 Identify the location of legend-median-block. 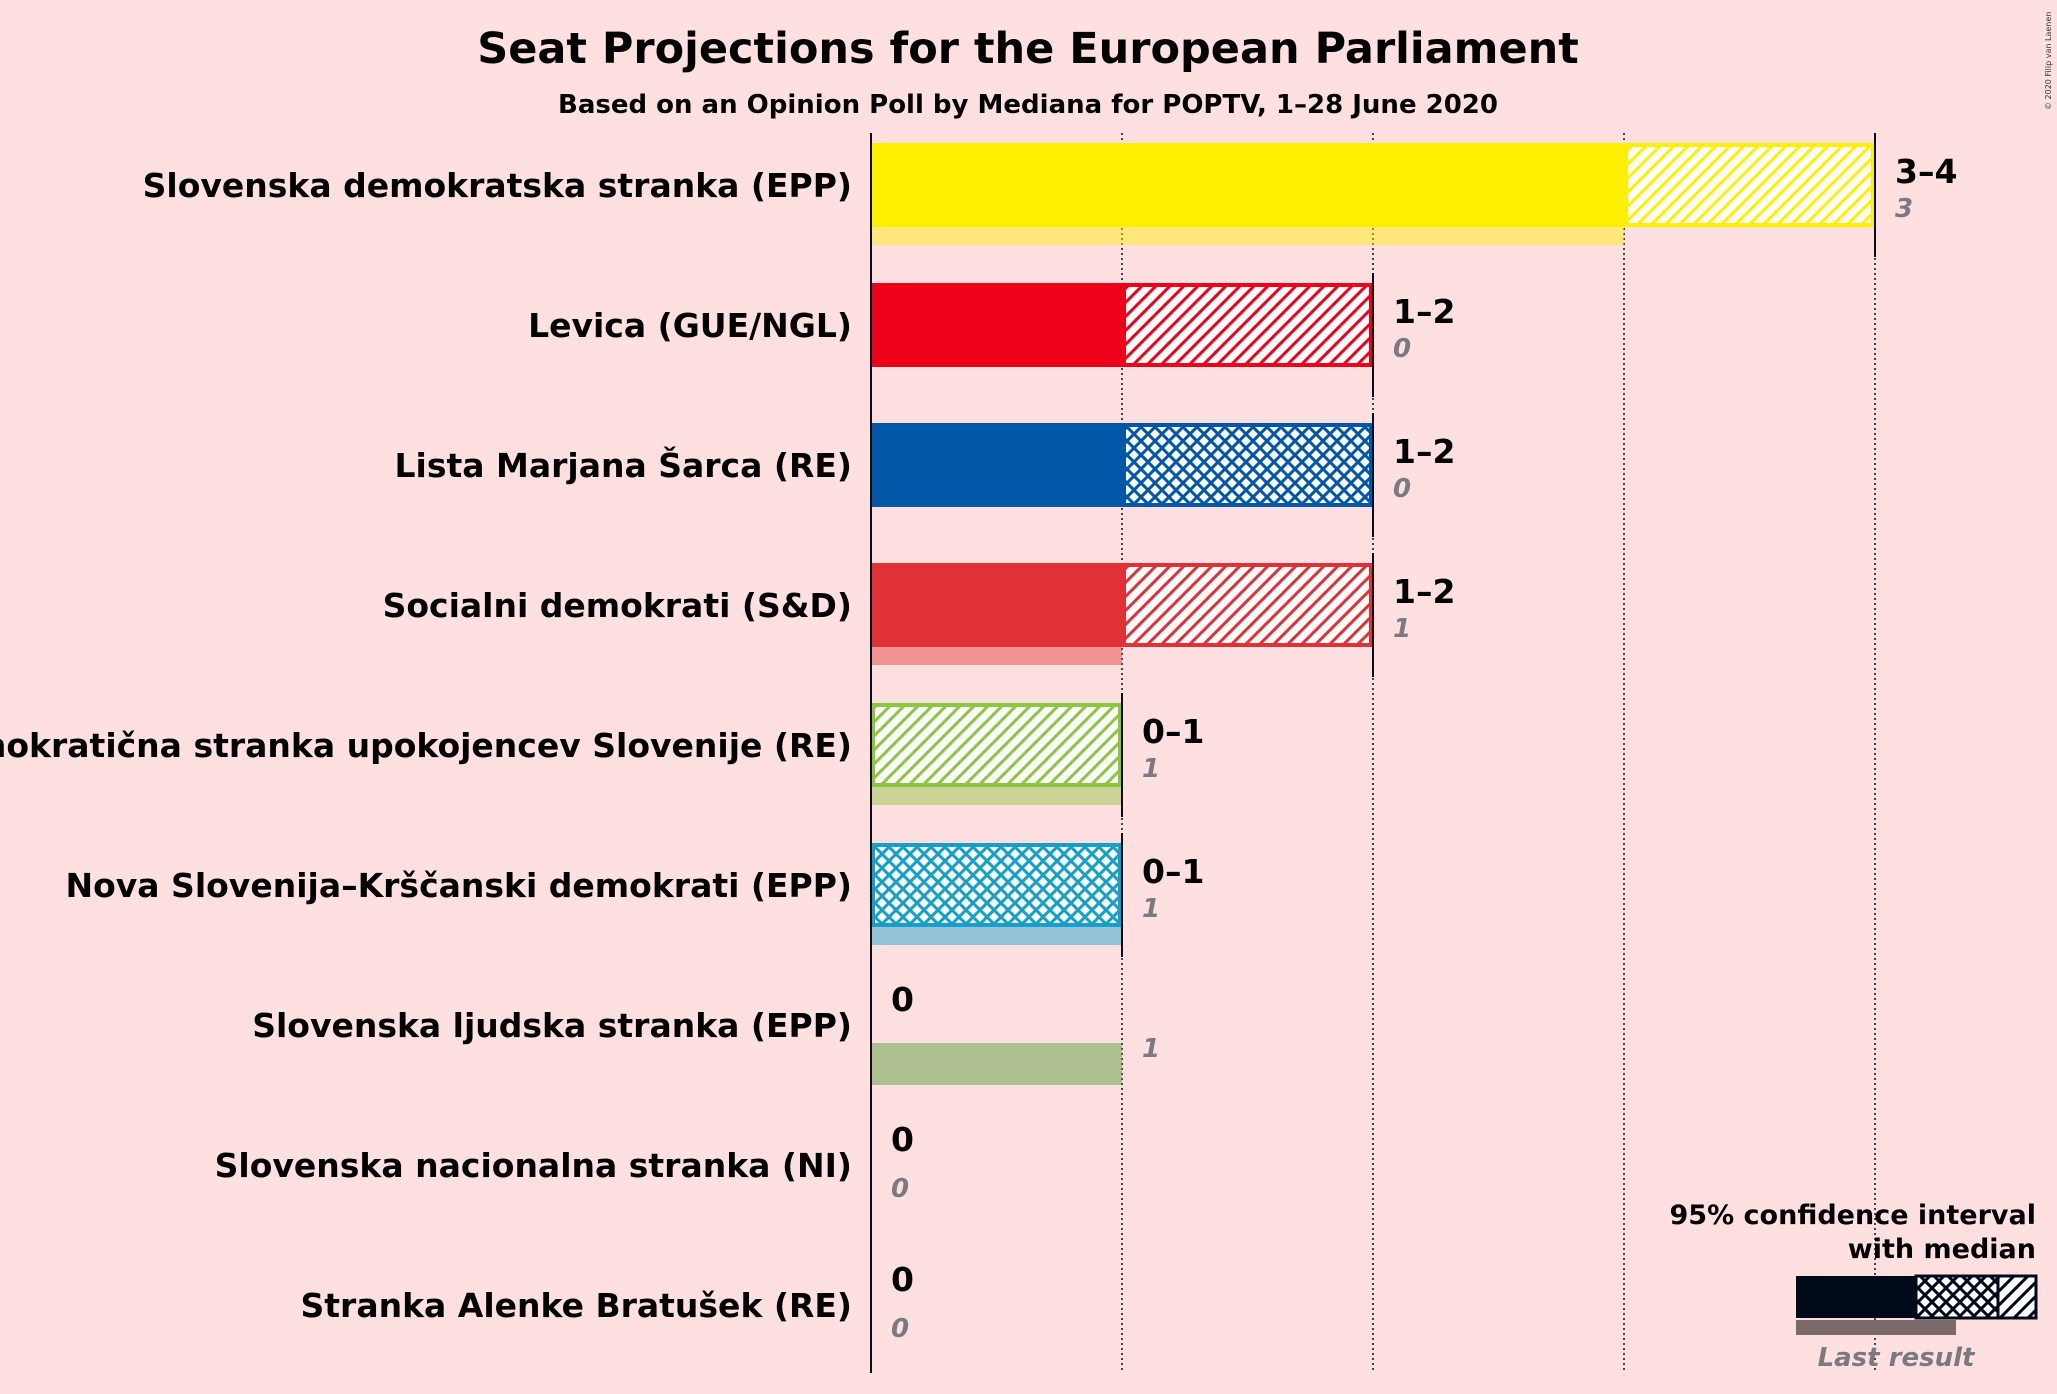
(1856, 1297).